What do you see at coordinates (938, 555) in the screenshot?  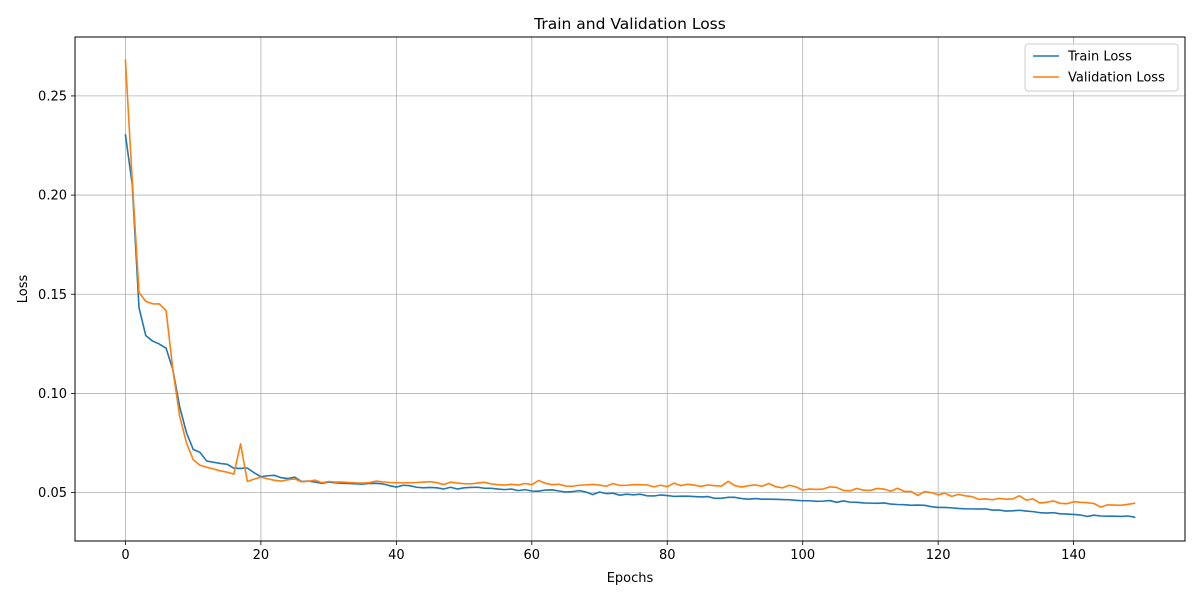 I see `x-tick-label: 120` at bounding box center [938, 555].